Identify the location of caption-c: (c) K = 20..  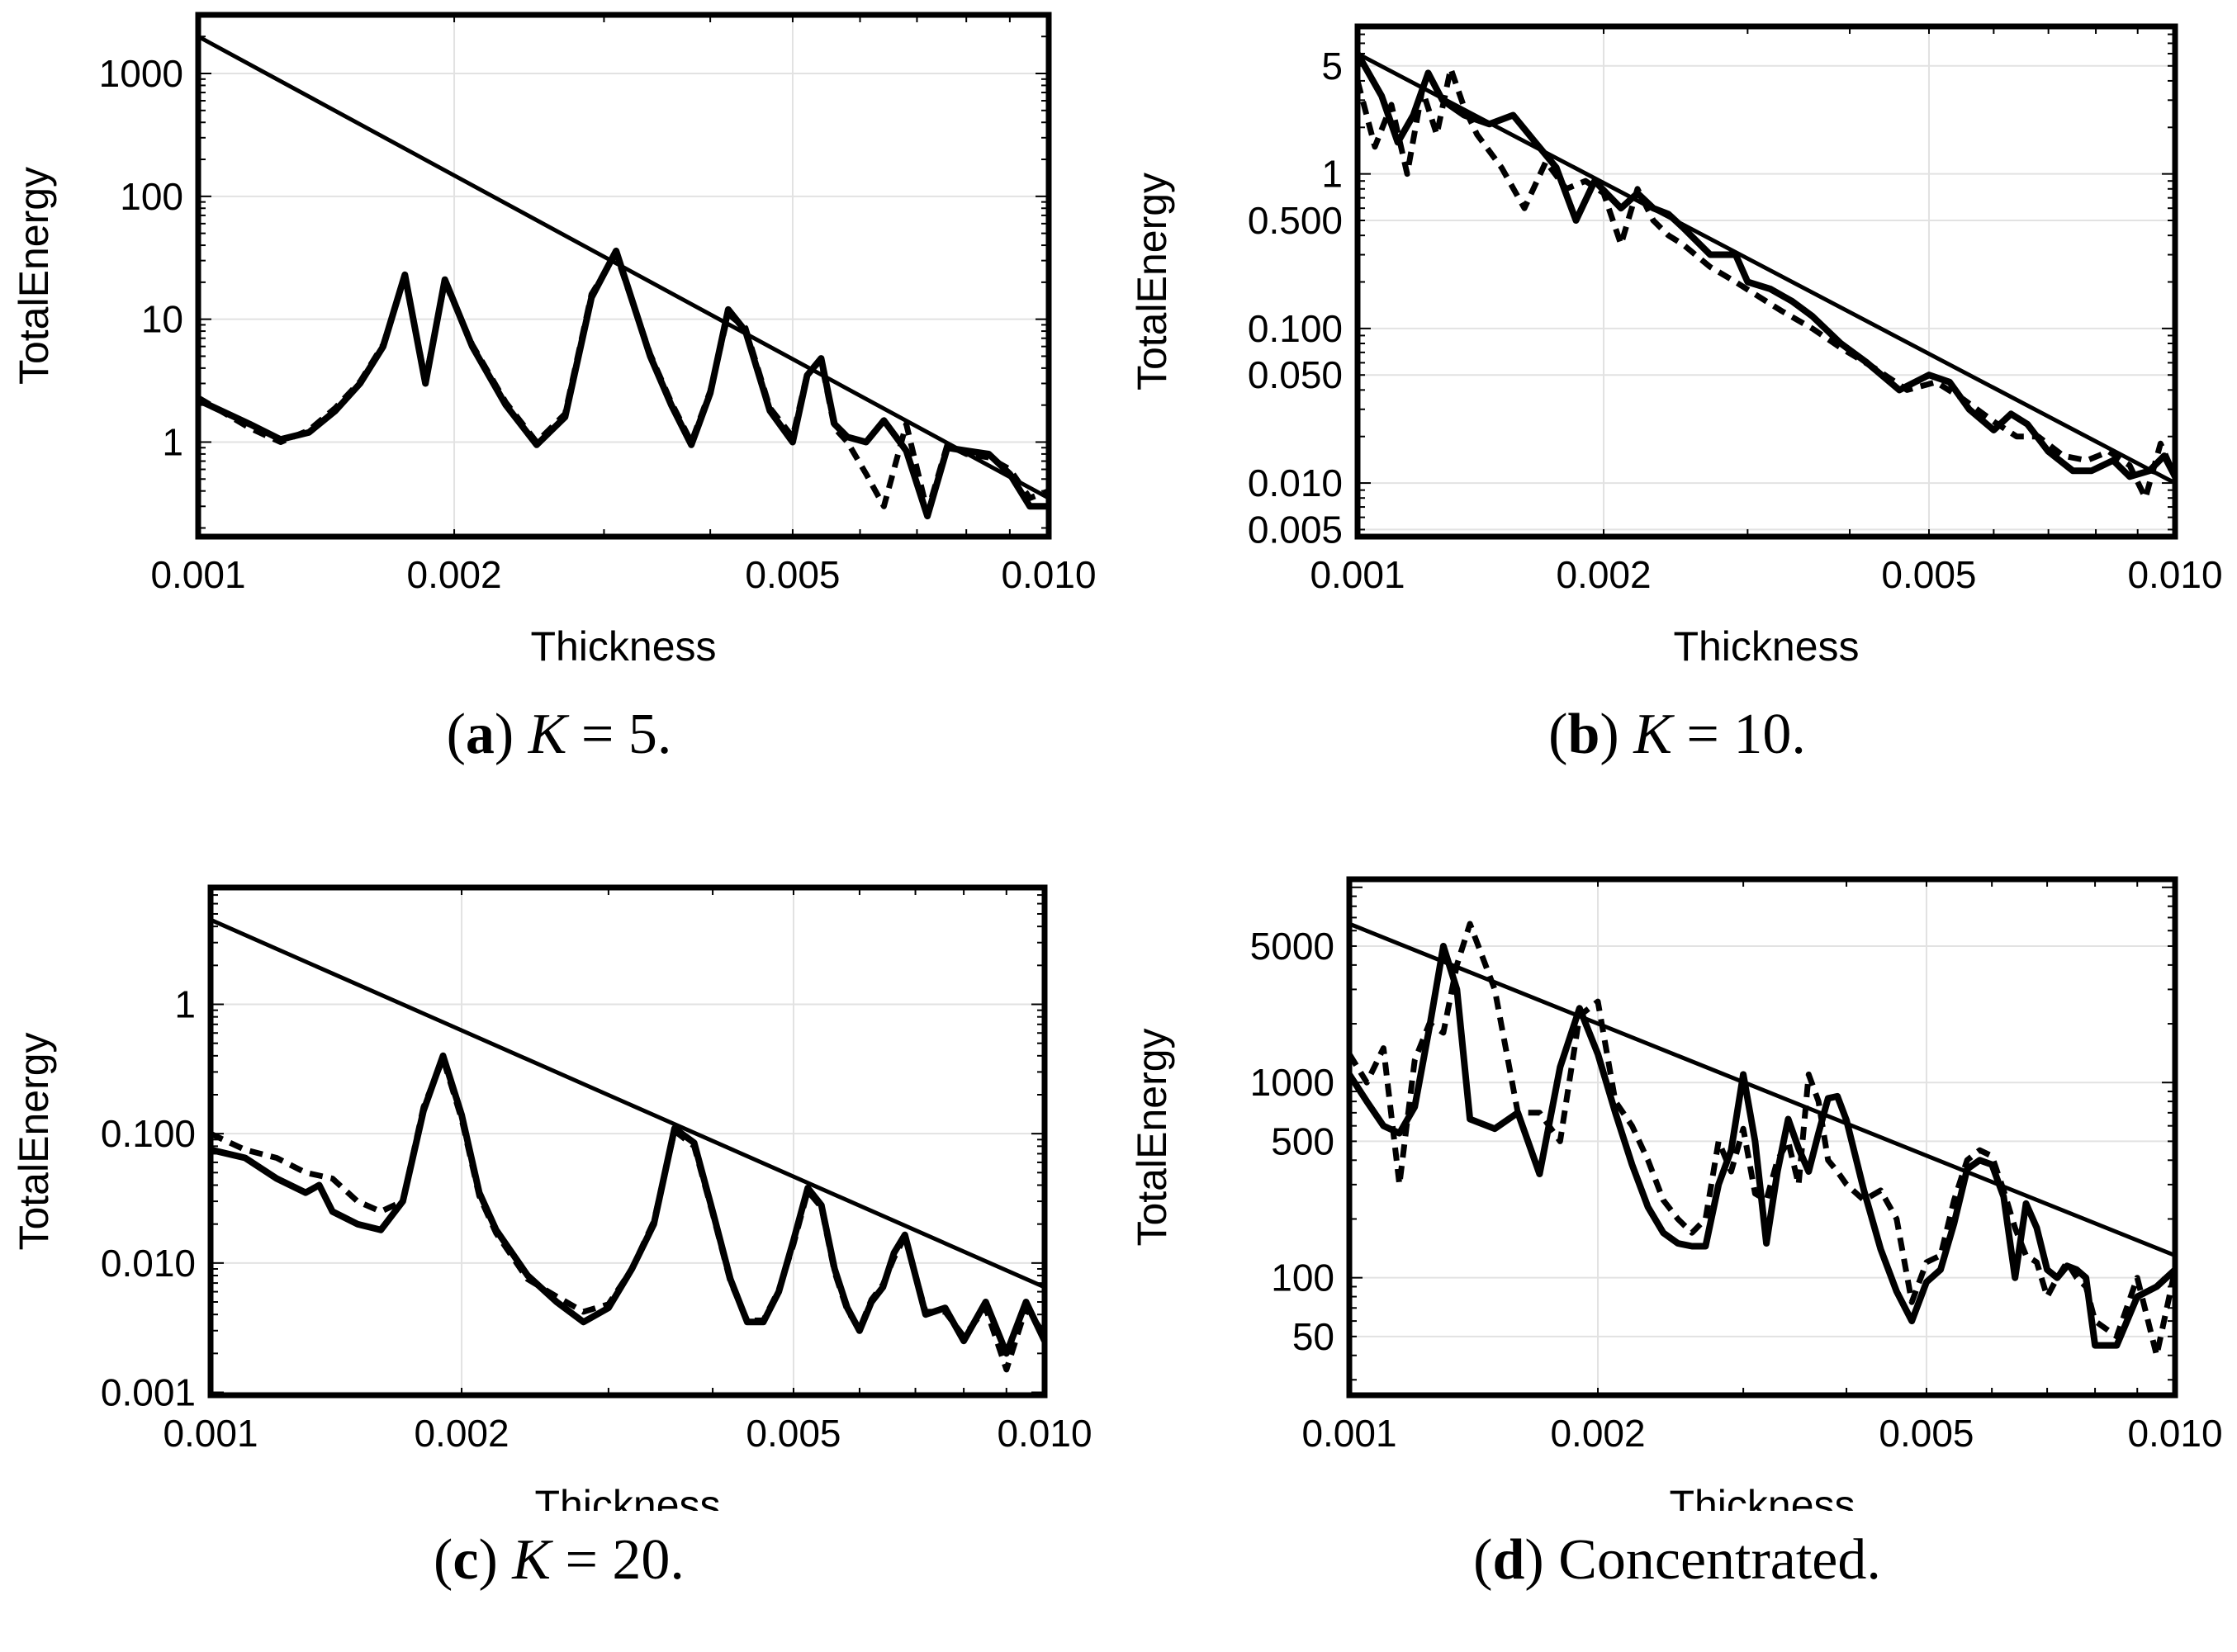
(559, 1560).